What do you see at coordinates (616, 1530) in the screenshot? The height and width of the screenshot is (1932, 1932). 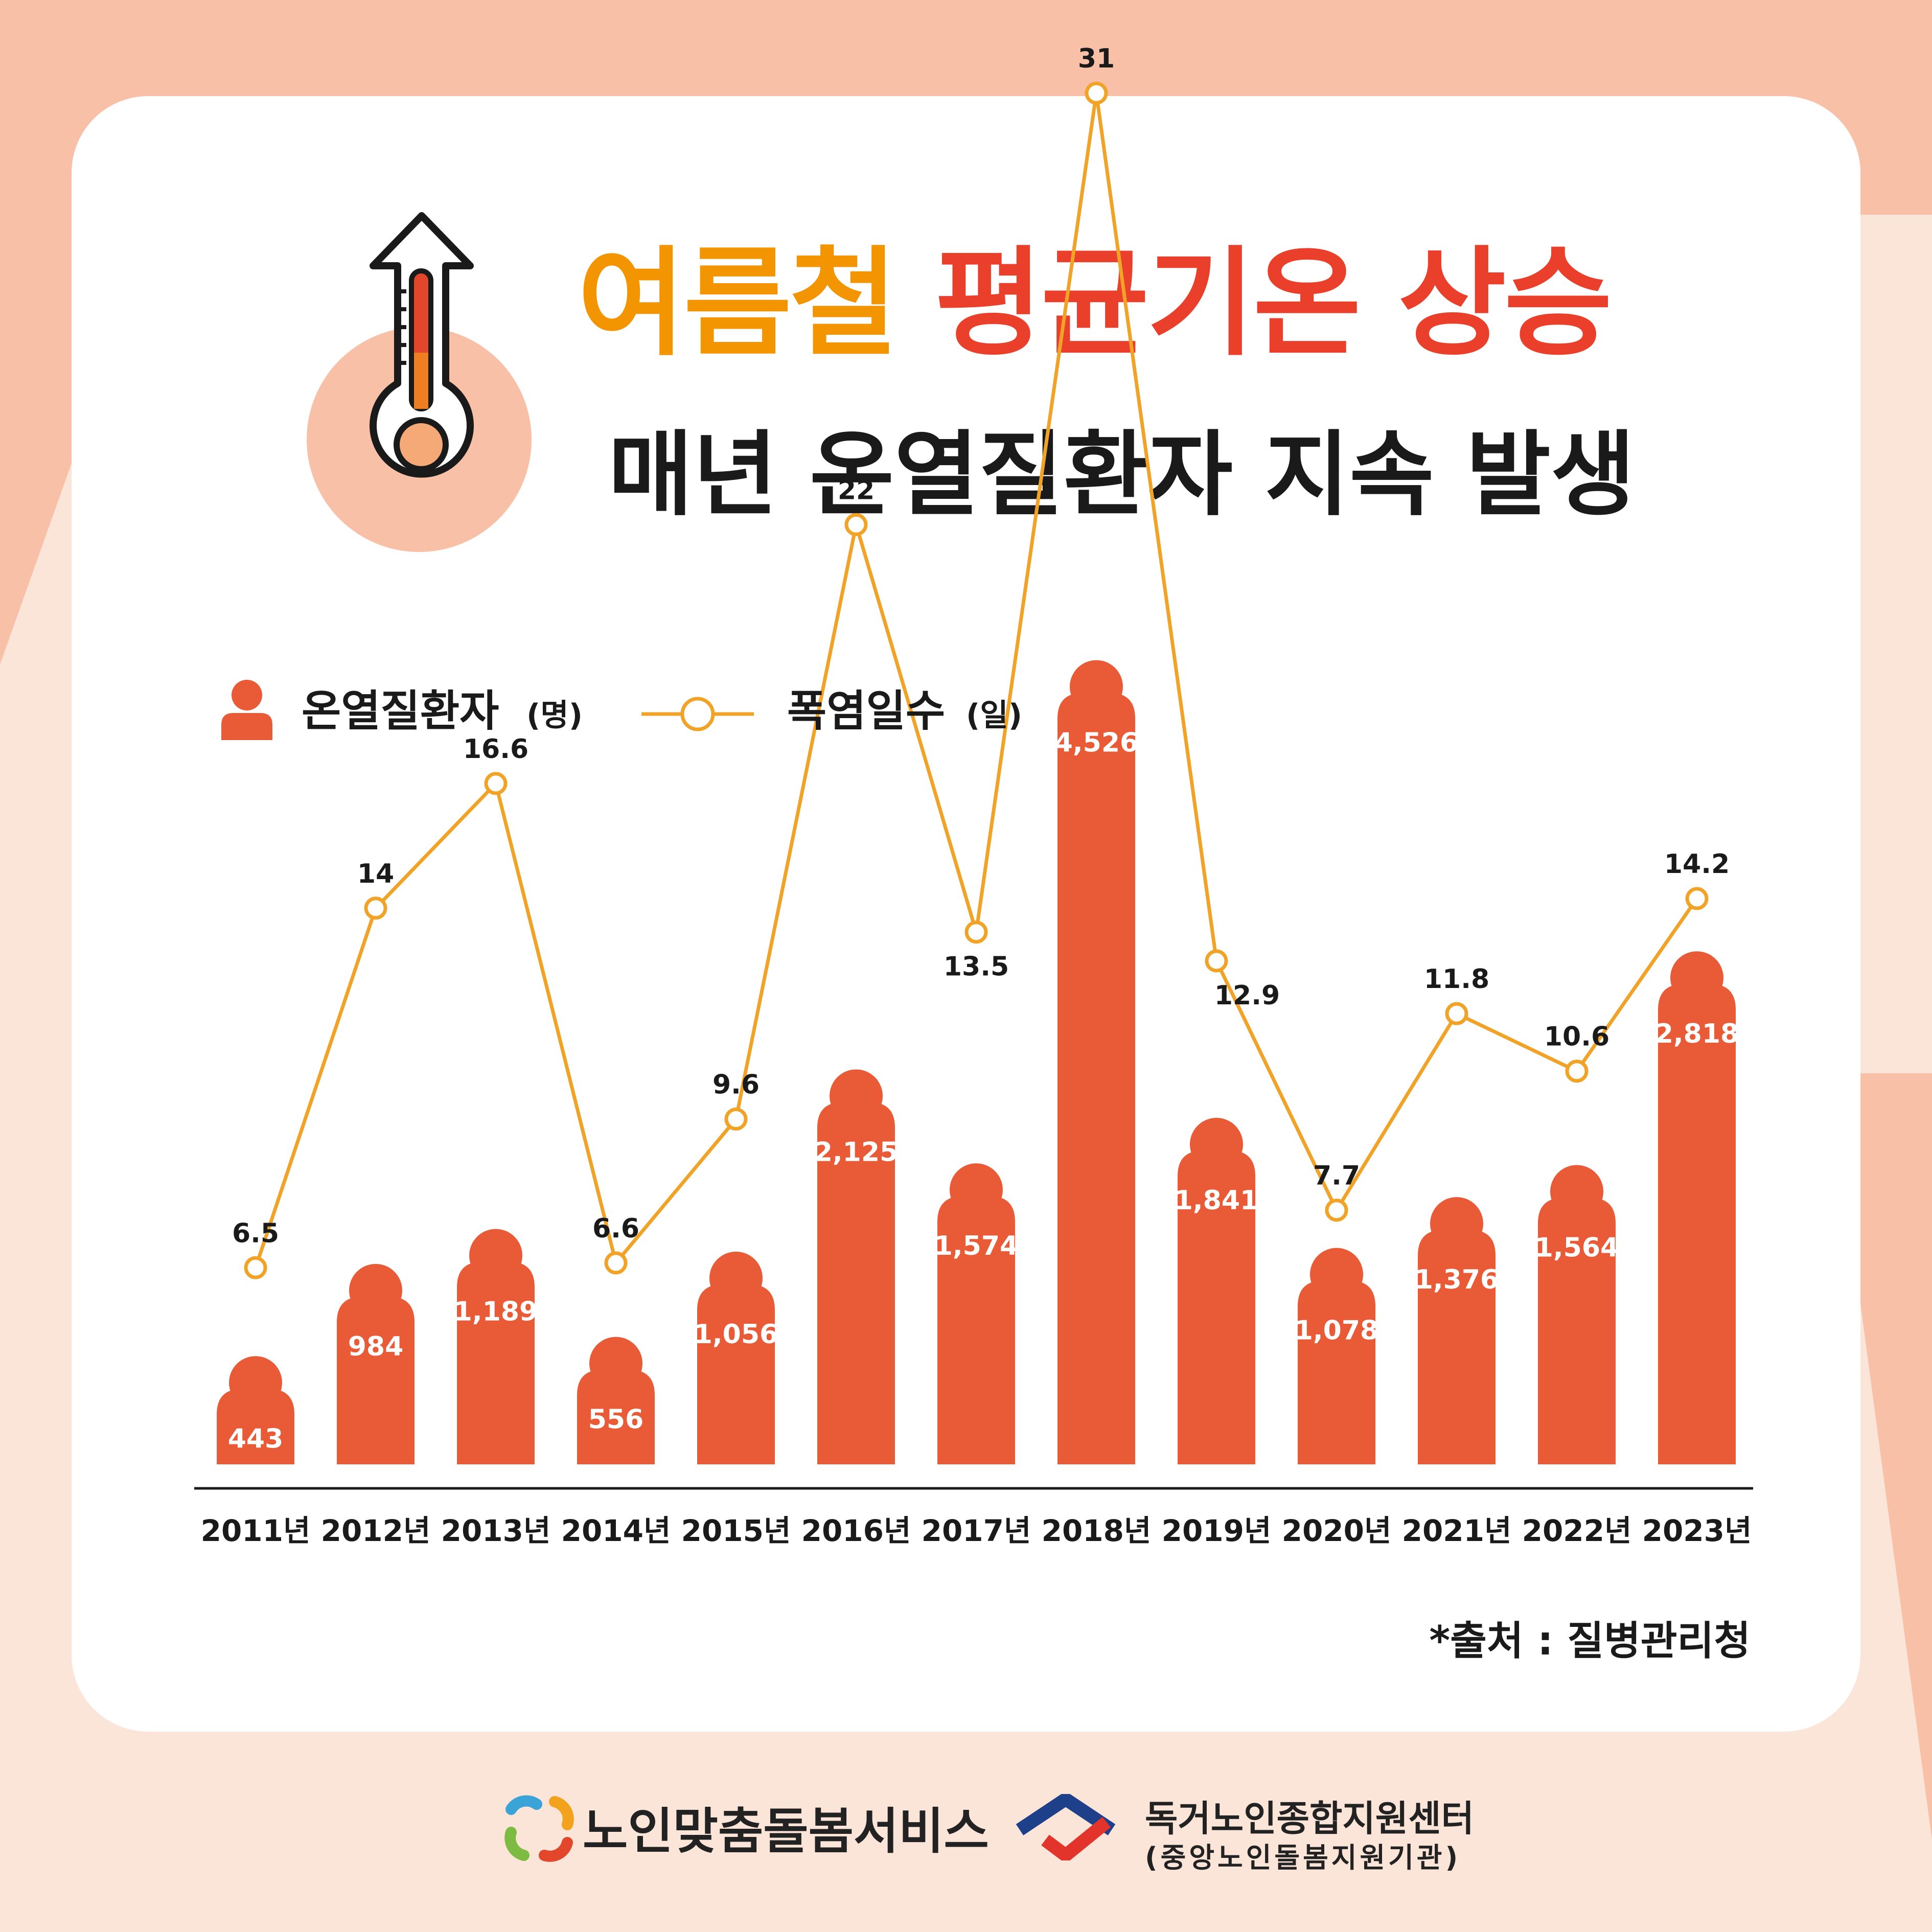 I see `category-label-3: 2014년` at bounding box center [616, 1530].